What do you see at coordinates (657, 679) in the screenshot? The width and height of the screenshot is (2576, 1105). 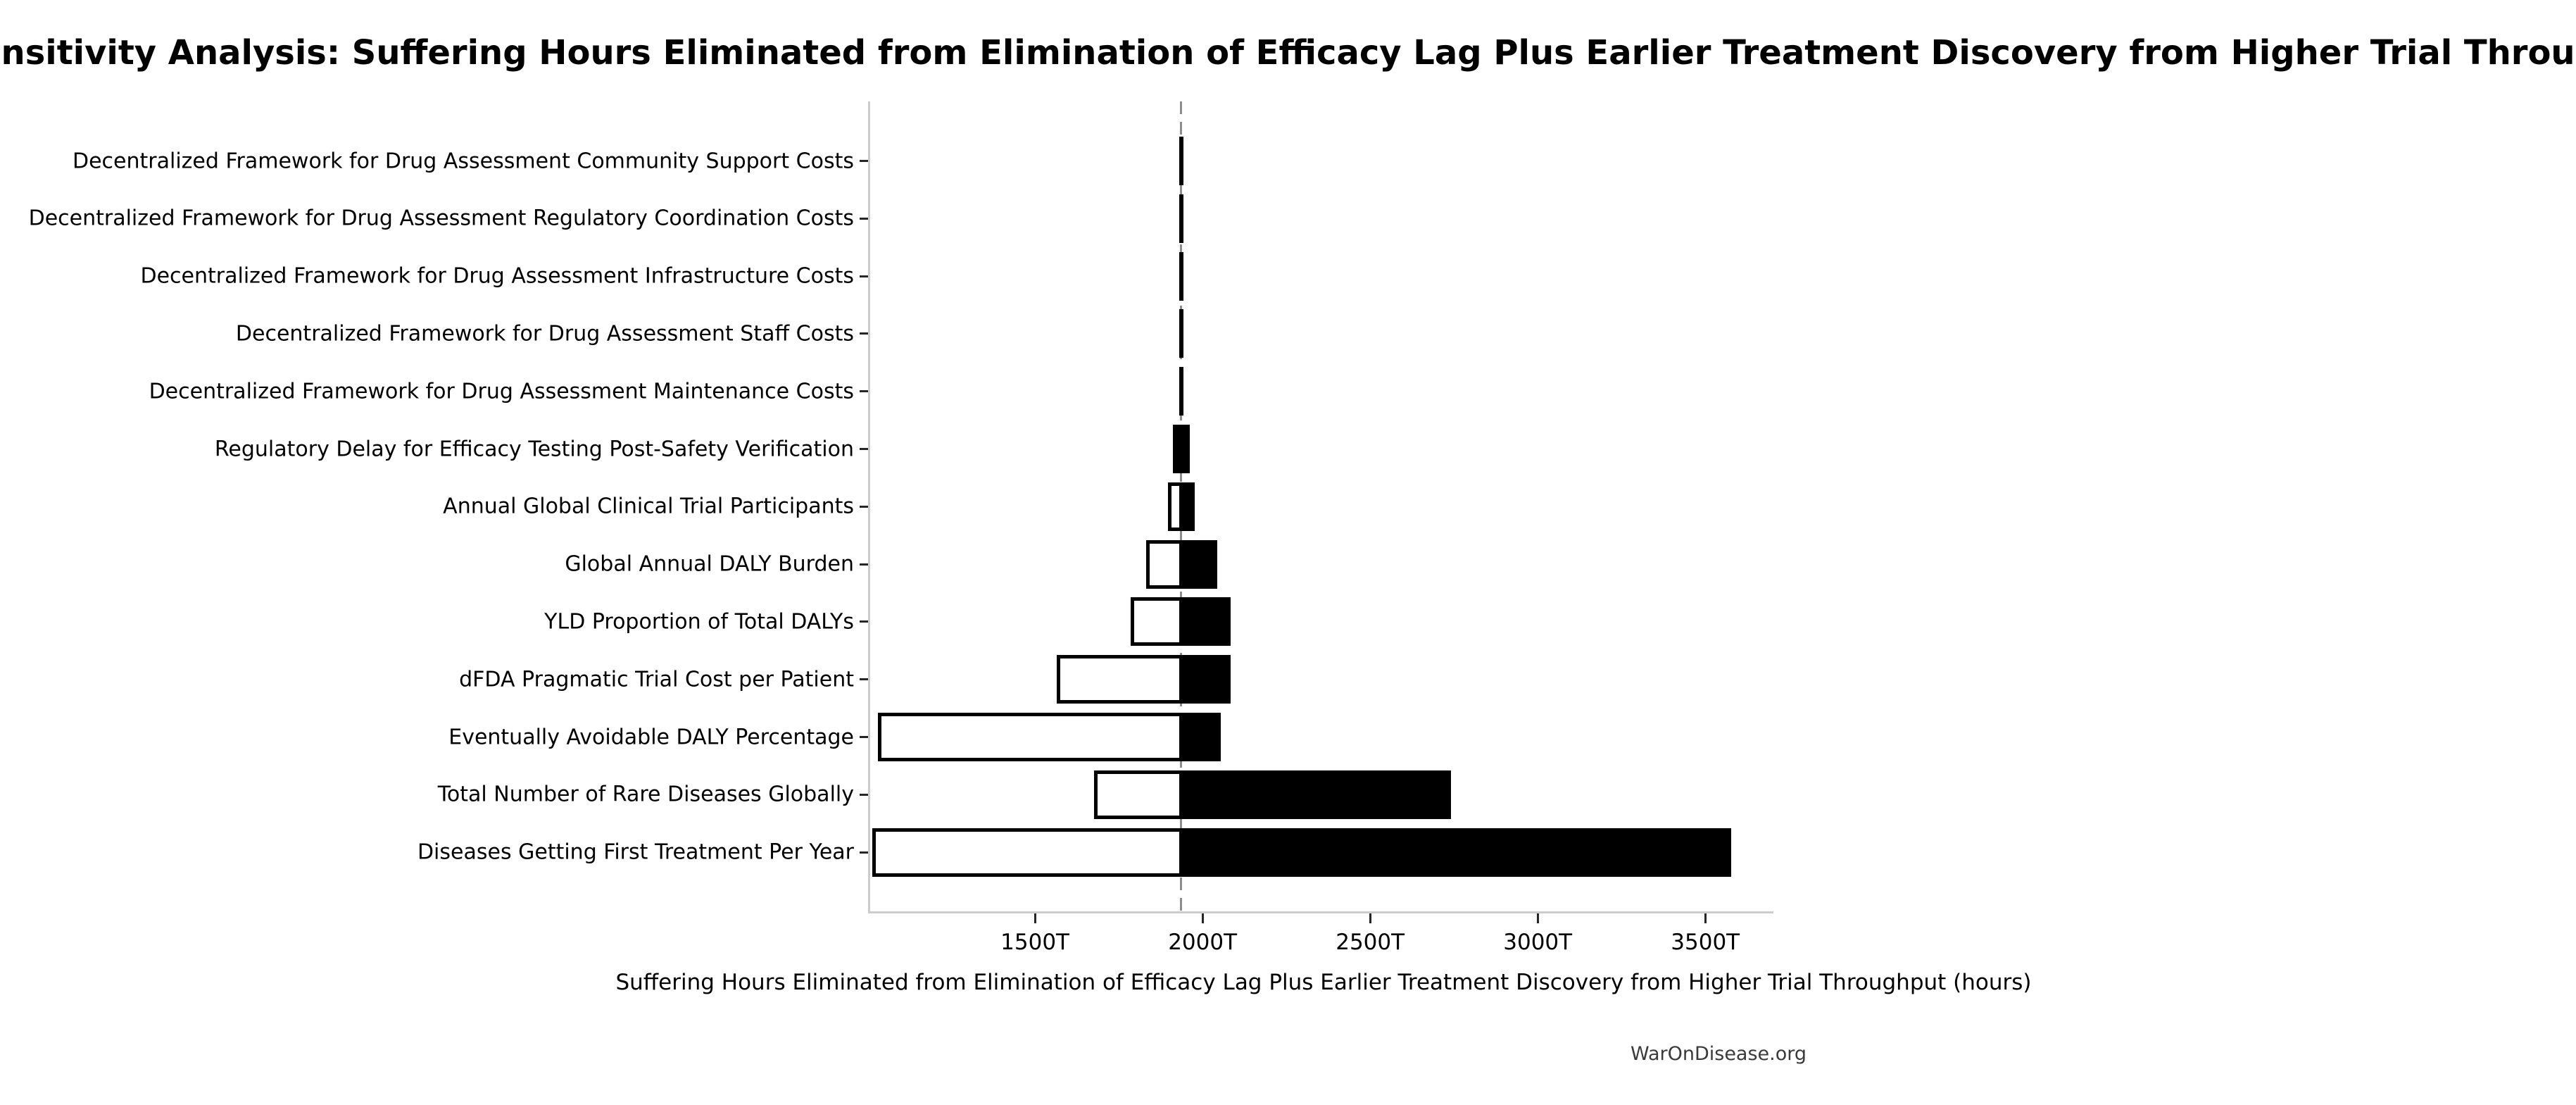 I see `y-axis-label: dFDA Pragmatic Trial Cost per Patient` at bounding box center [657, 679].